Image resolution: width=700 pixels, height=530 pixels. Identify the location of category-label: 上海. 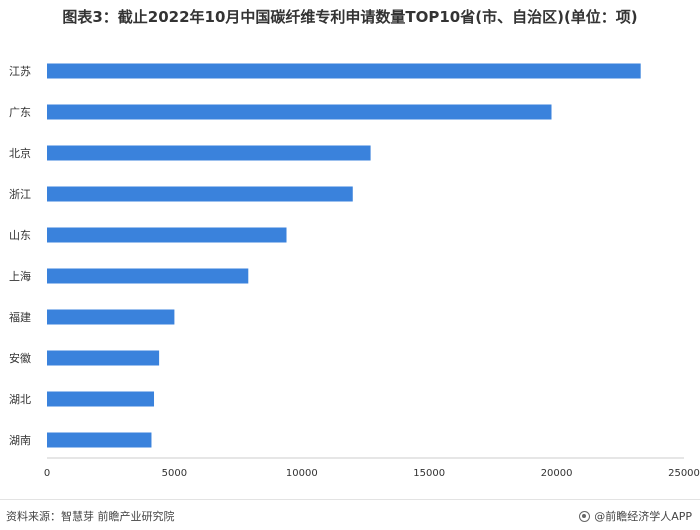
(20, 276).